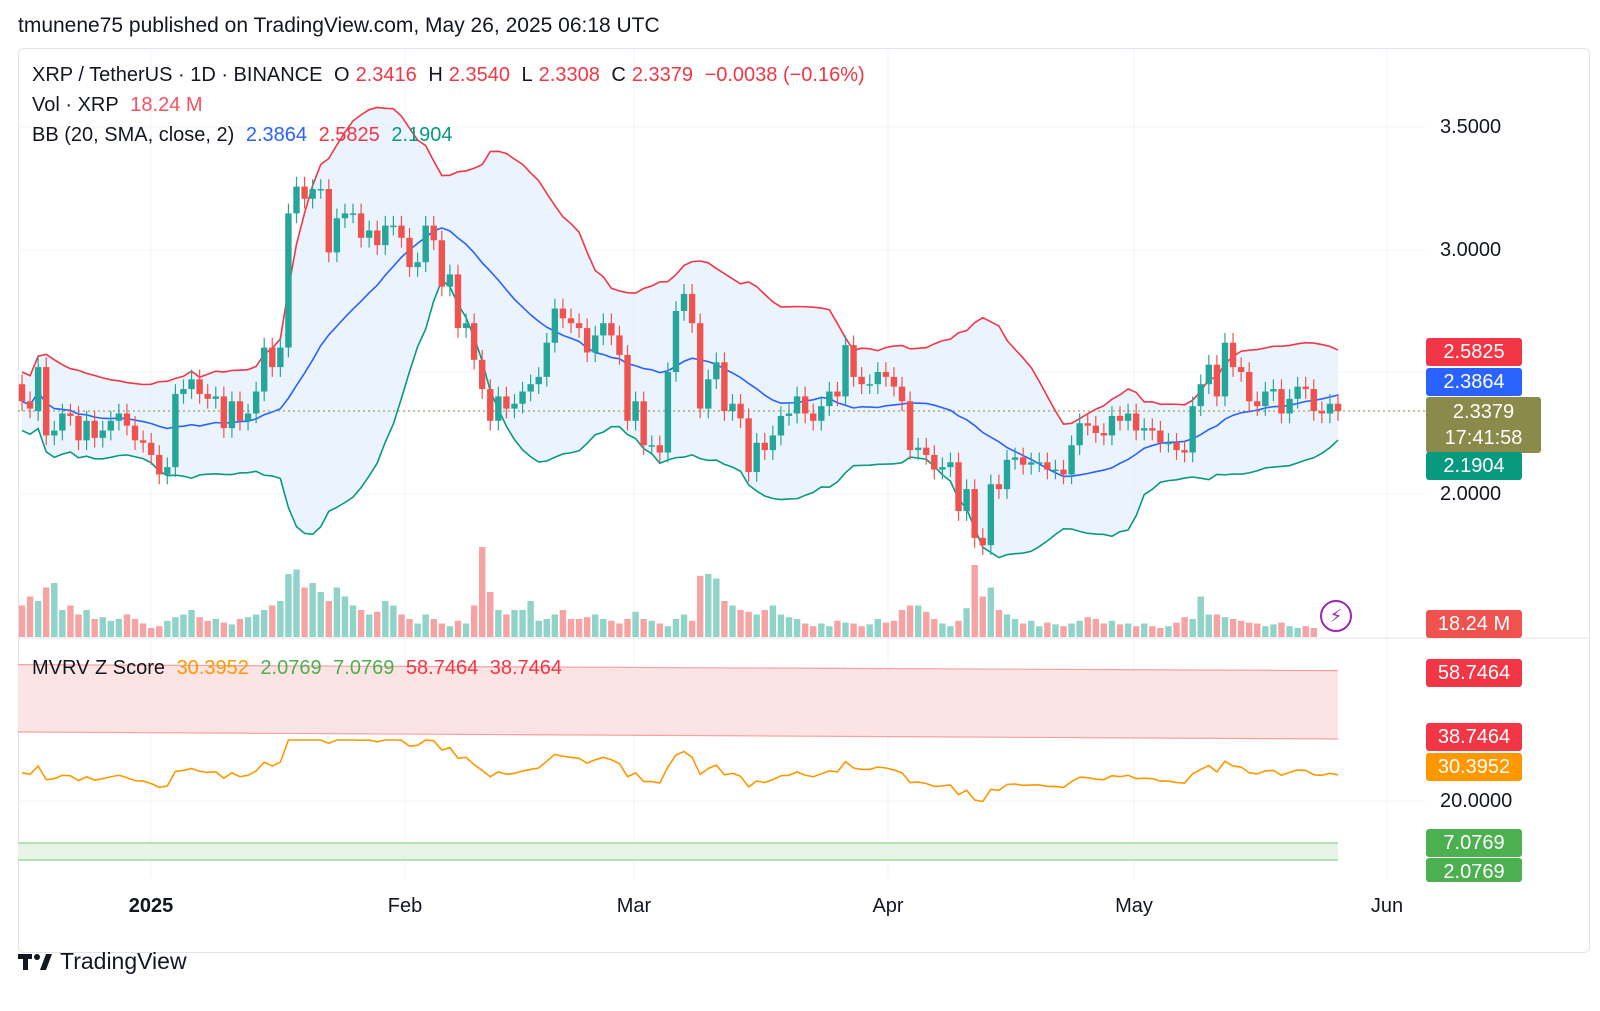 Image resolution: width=1600 pixels, height=1011 pixels. I want to click on flash-icon: ⚡, so click(1336, 616).